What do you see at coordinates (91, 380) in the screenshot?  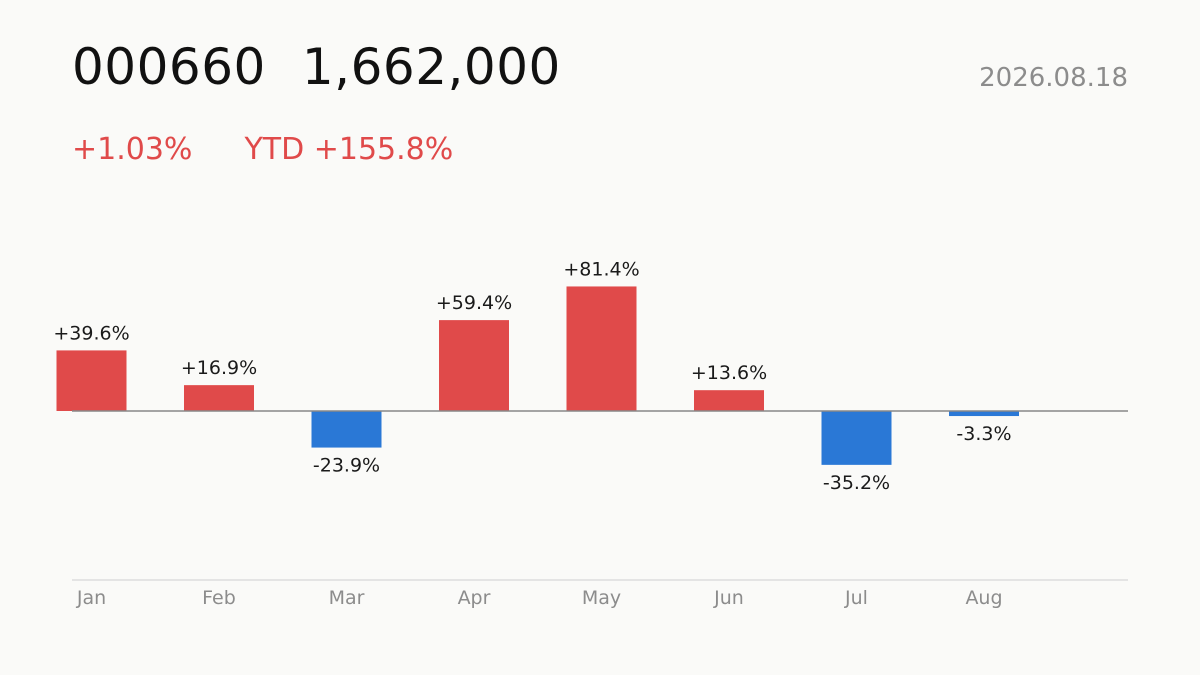 I see `bar-jan` at bounding box center [91, 380].